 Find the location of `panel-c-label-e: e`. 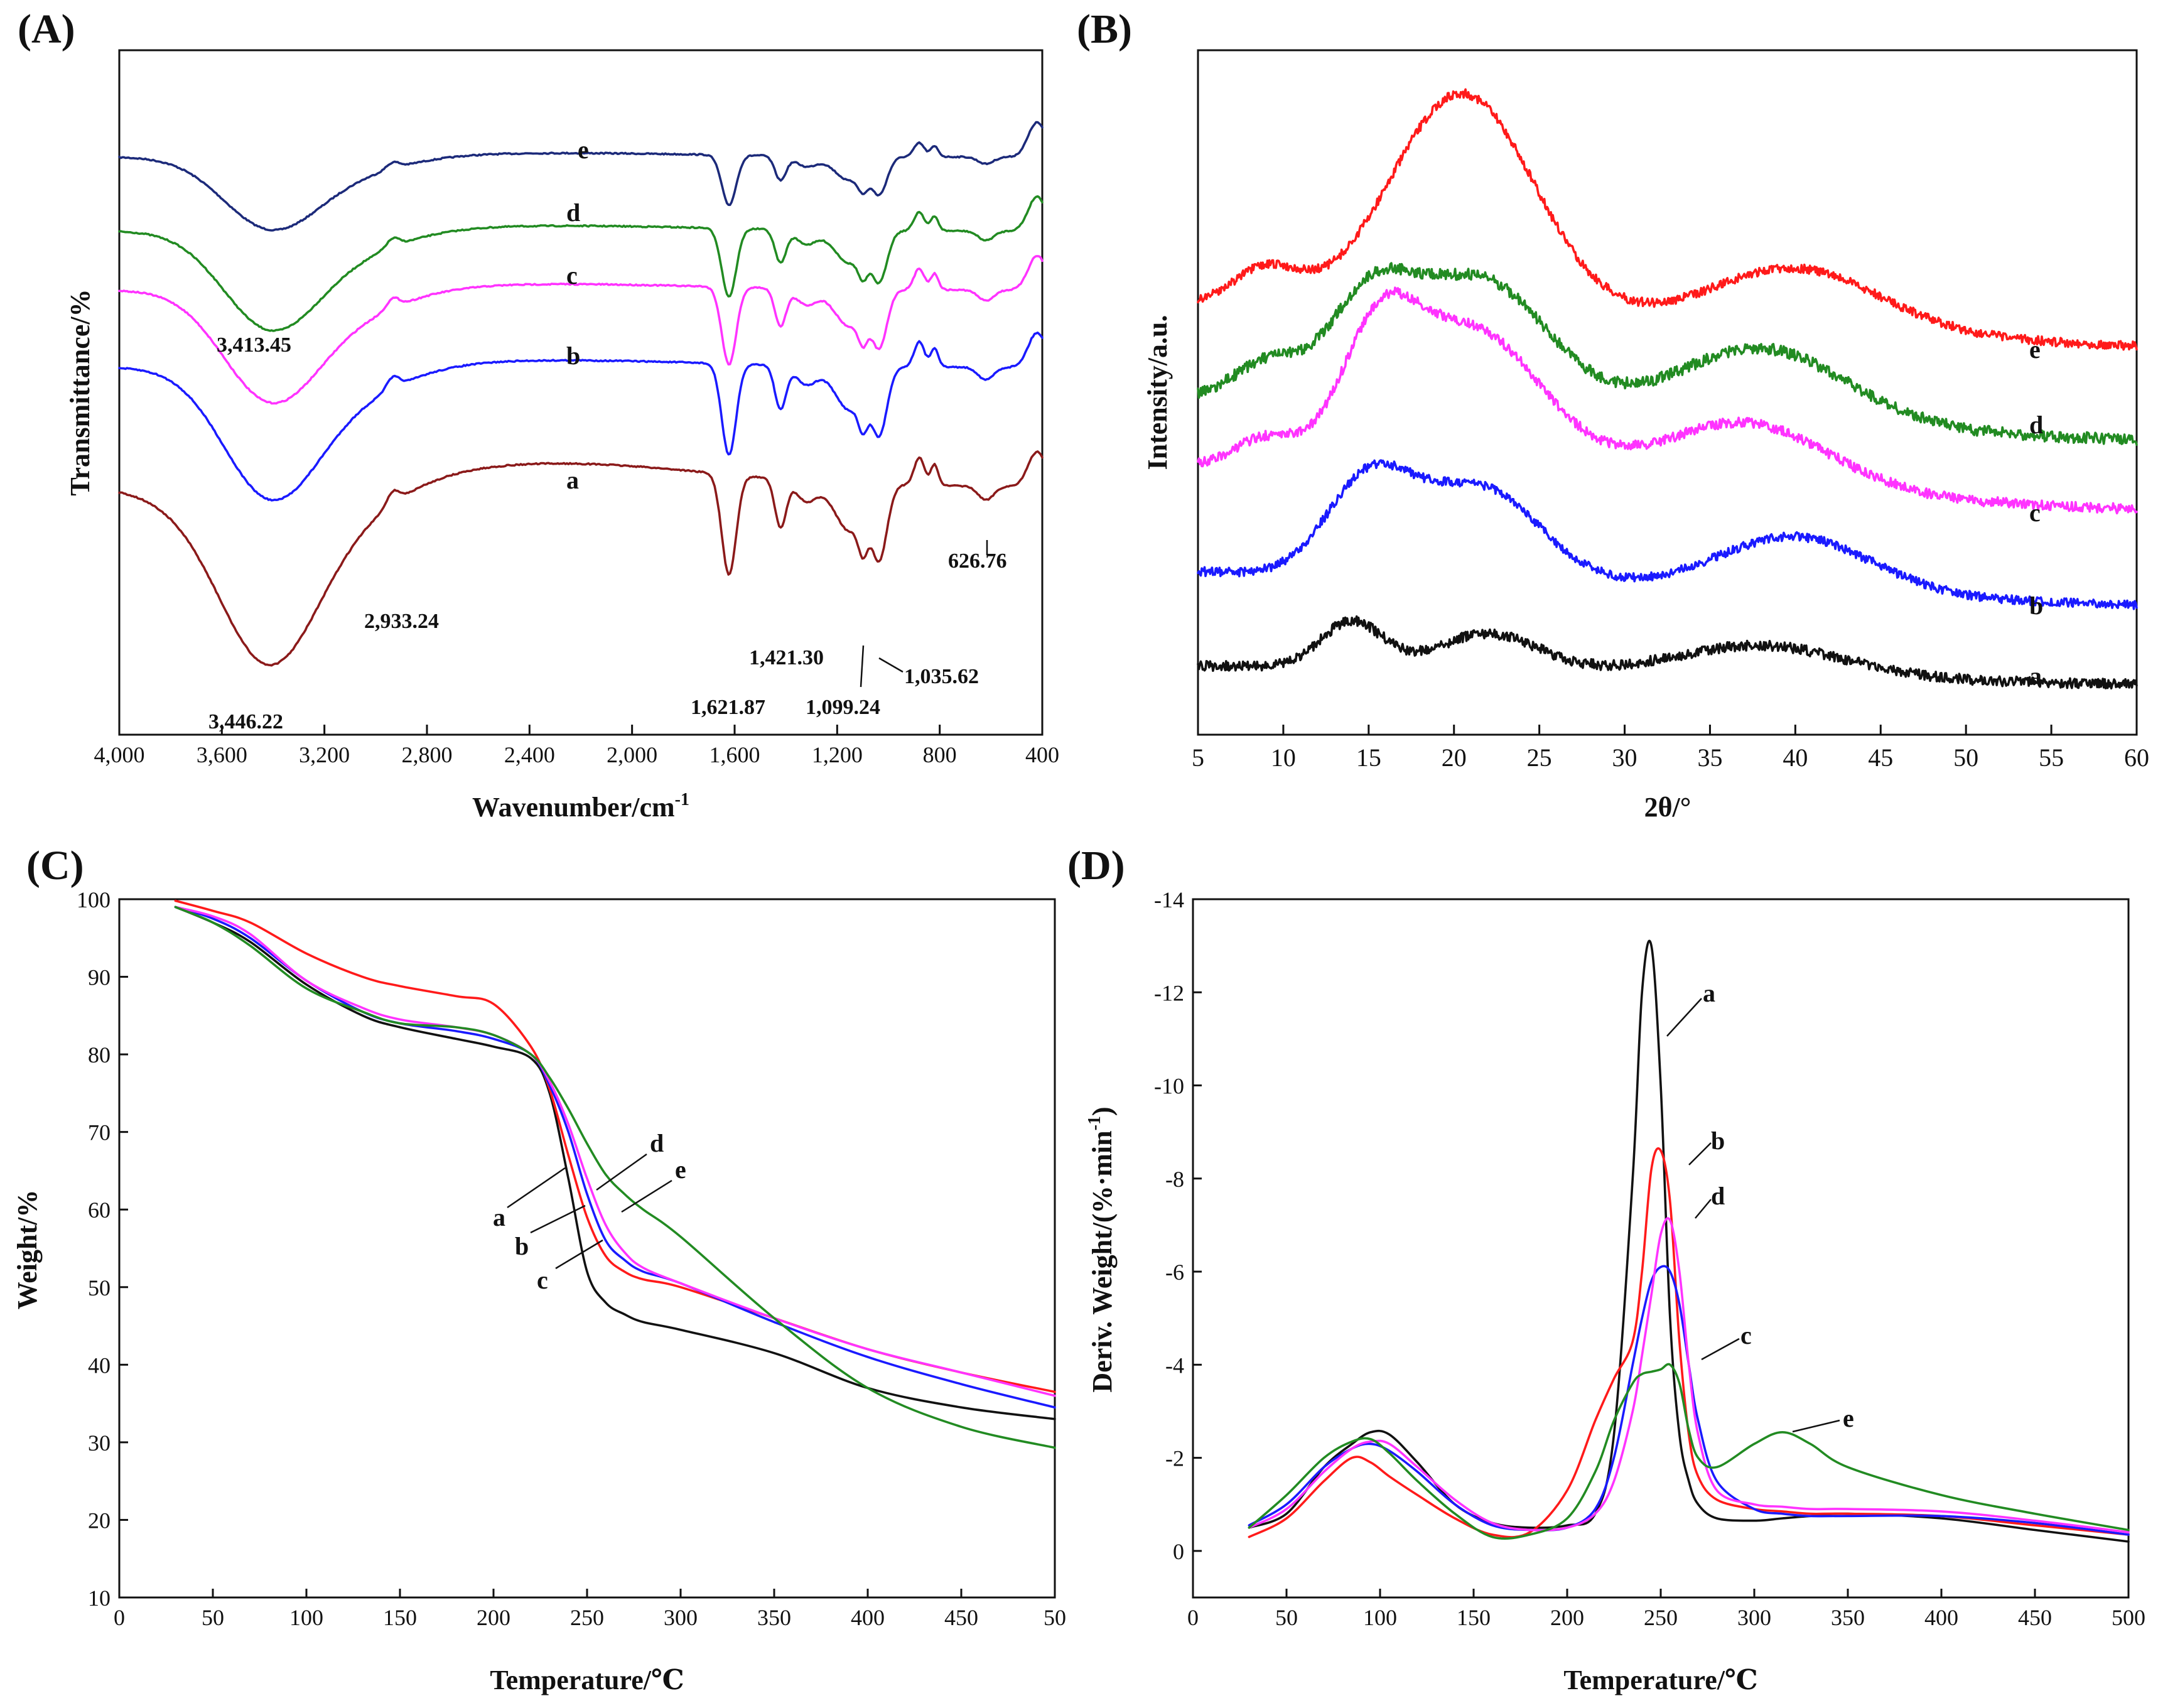

panel-c-label-e: e is located at coordinates (680, 1169).